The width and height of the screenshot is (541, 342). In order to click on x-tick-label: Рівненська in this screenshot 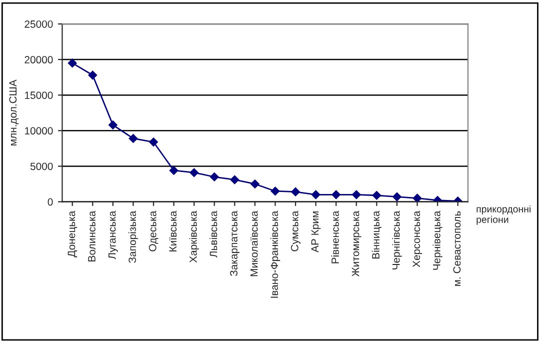, I will do `click(335, 237)`.